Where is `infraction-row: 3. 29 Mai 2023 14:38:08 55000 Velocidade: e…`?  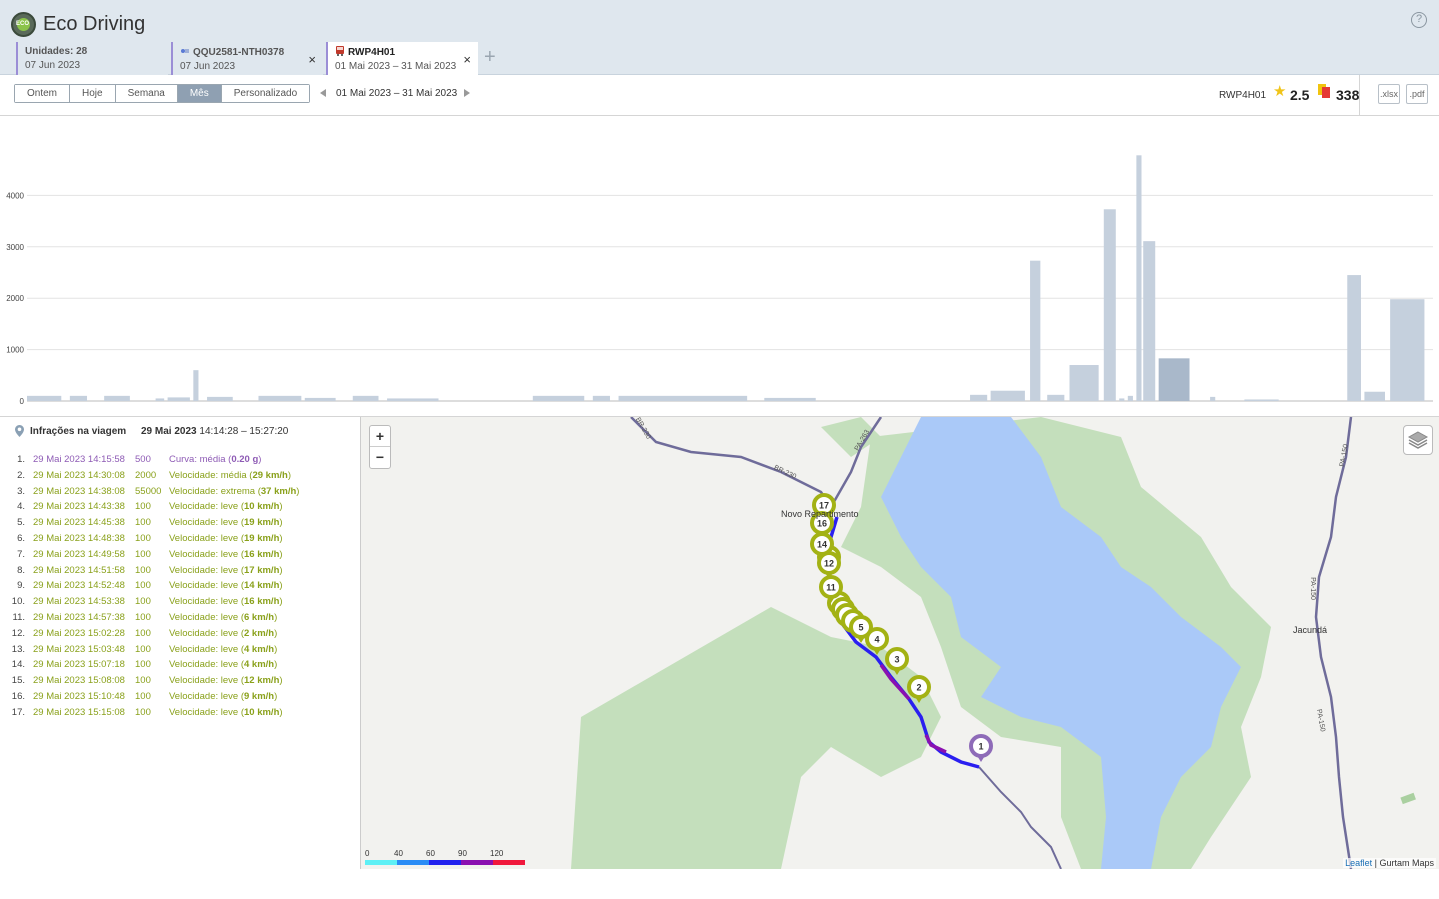
infraction-row: 3. 29 Mai 2023 14:38:08 55000 Velocidade: e… is located at coordinates (180, 494).